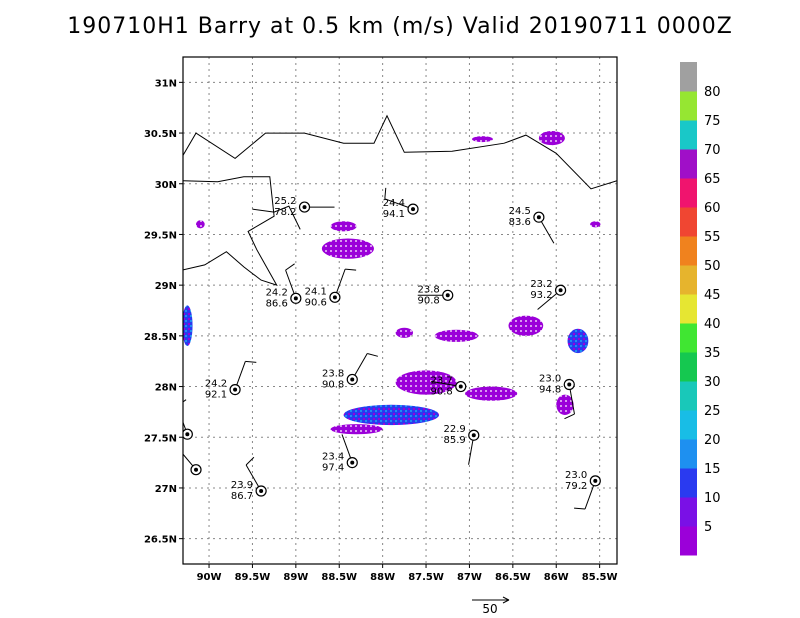 Image resolution: width=800 pixels, height=618 pixels. Describe the element at coordinates (166, 286) in the screenshot. I see `lat-tick-label: 29N` at that location.